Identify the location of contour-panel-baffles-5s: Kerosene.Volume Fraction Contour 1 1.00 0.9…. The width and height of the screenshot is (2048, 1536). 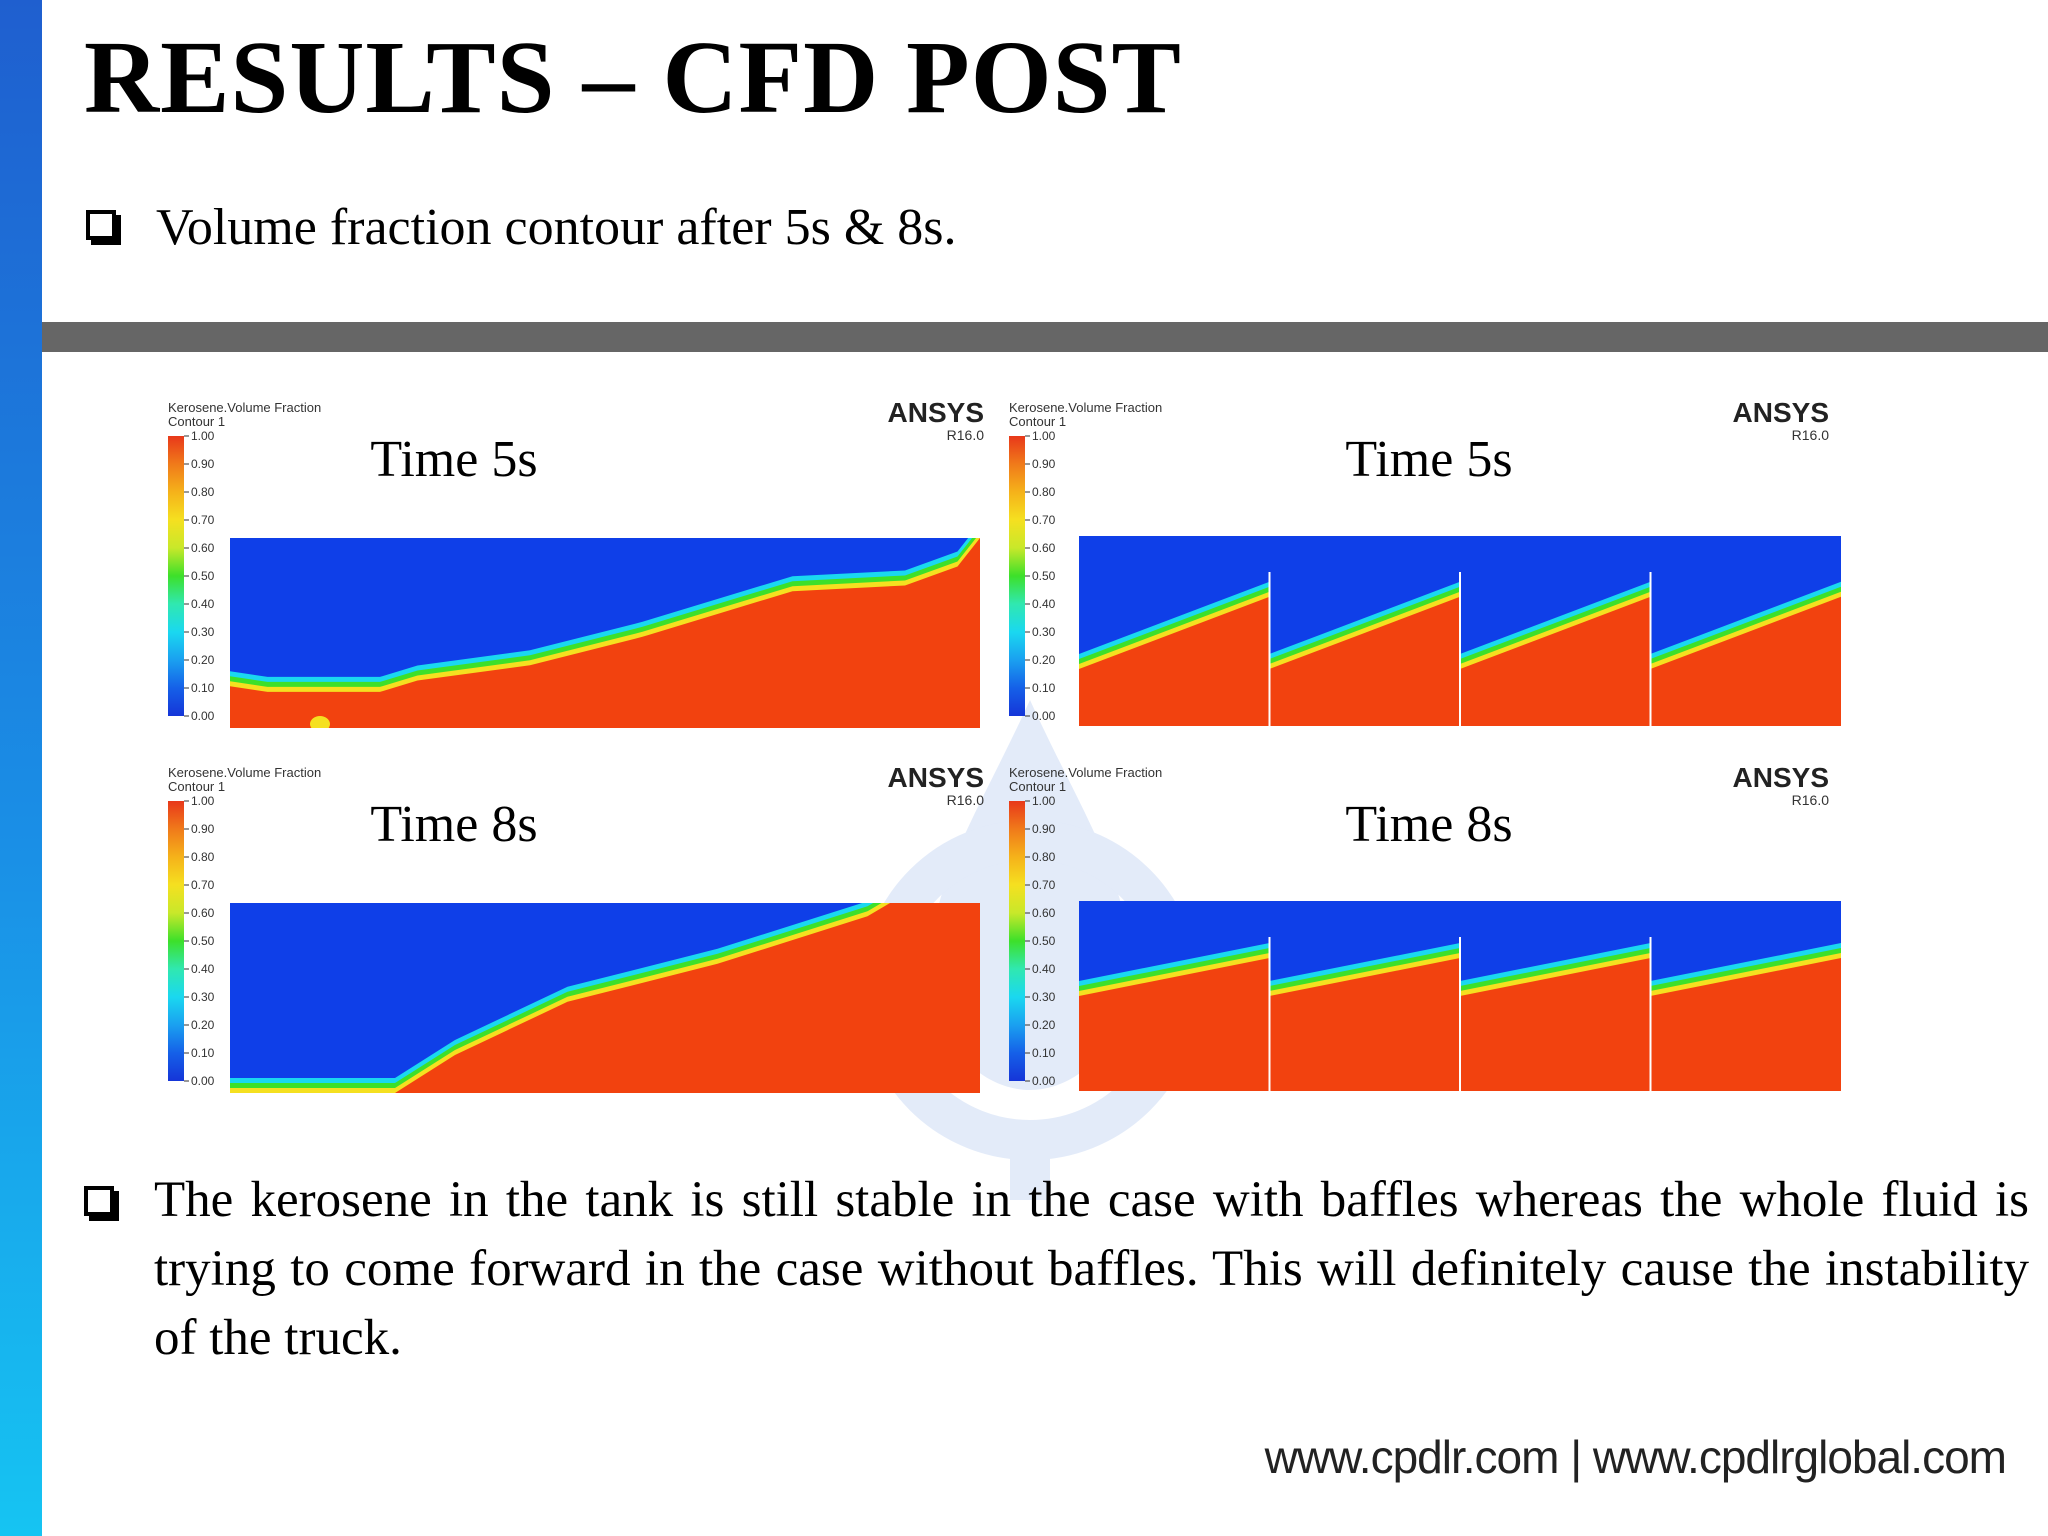
(1469, 550).